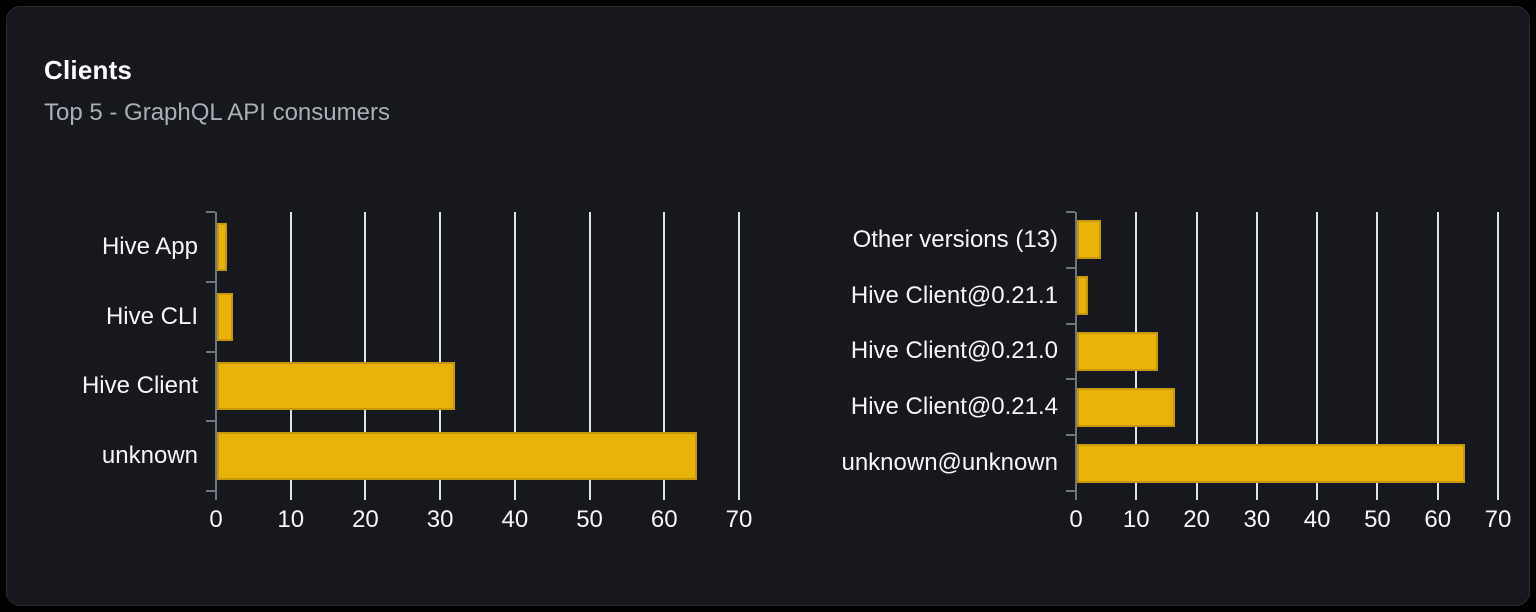 This screenshot has height=612, width=1536. Describe the element at coordinates (139, 386) in the screenshot. I see `category-label: Hive Client` at that location.